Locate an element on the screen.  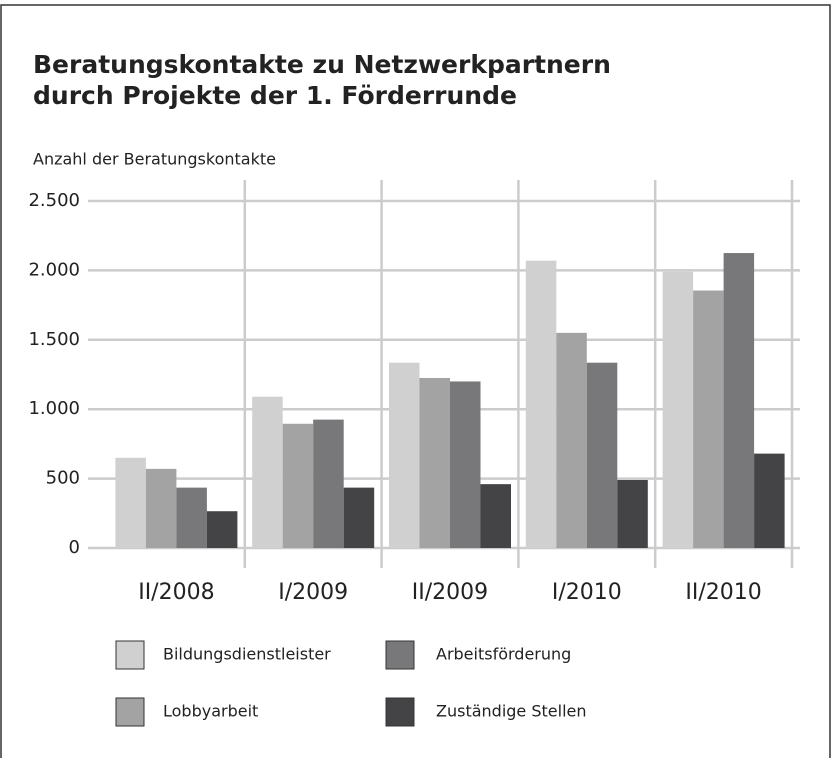
x-tick-label: I/2010 is located at coordinates (587, 592).